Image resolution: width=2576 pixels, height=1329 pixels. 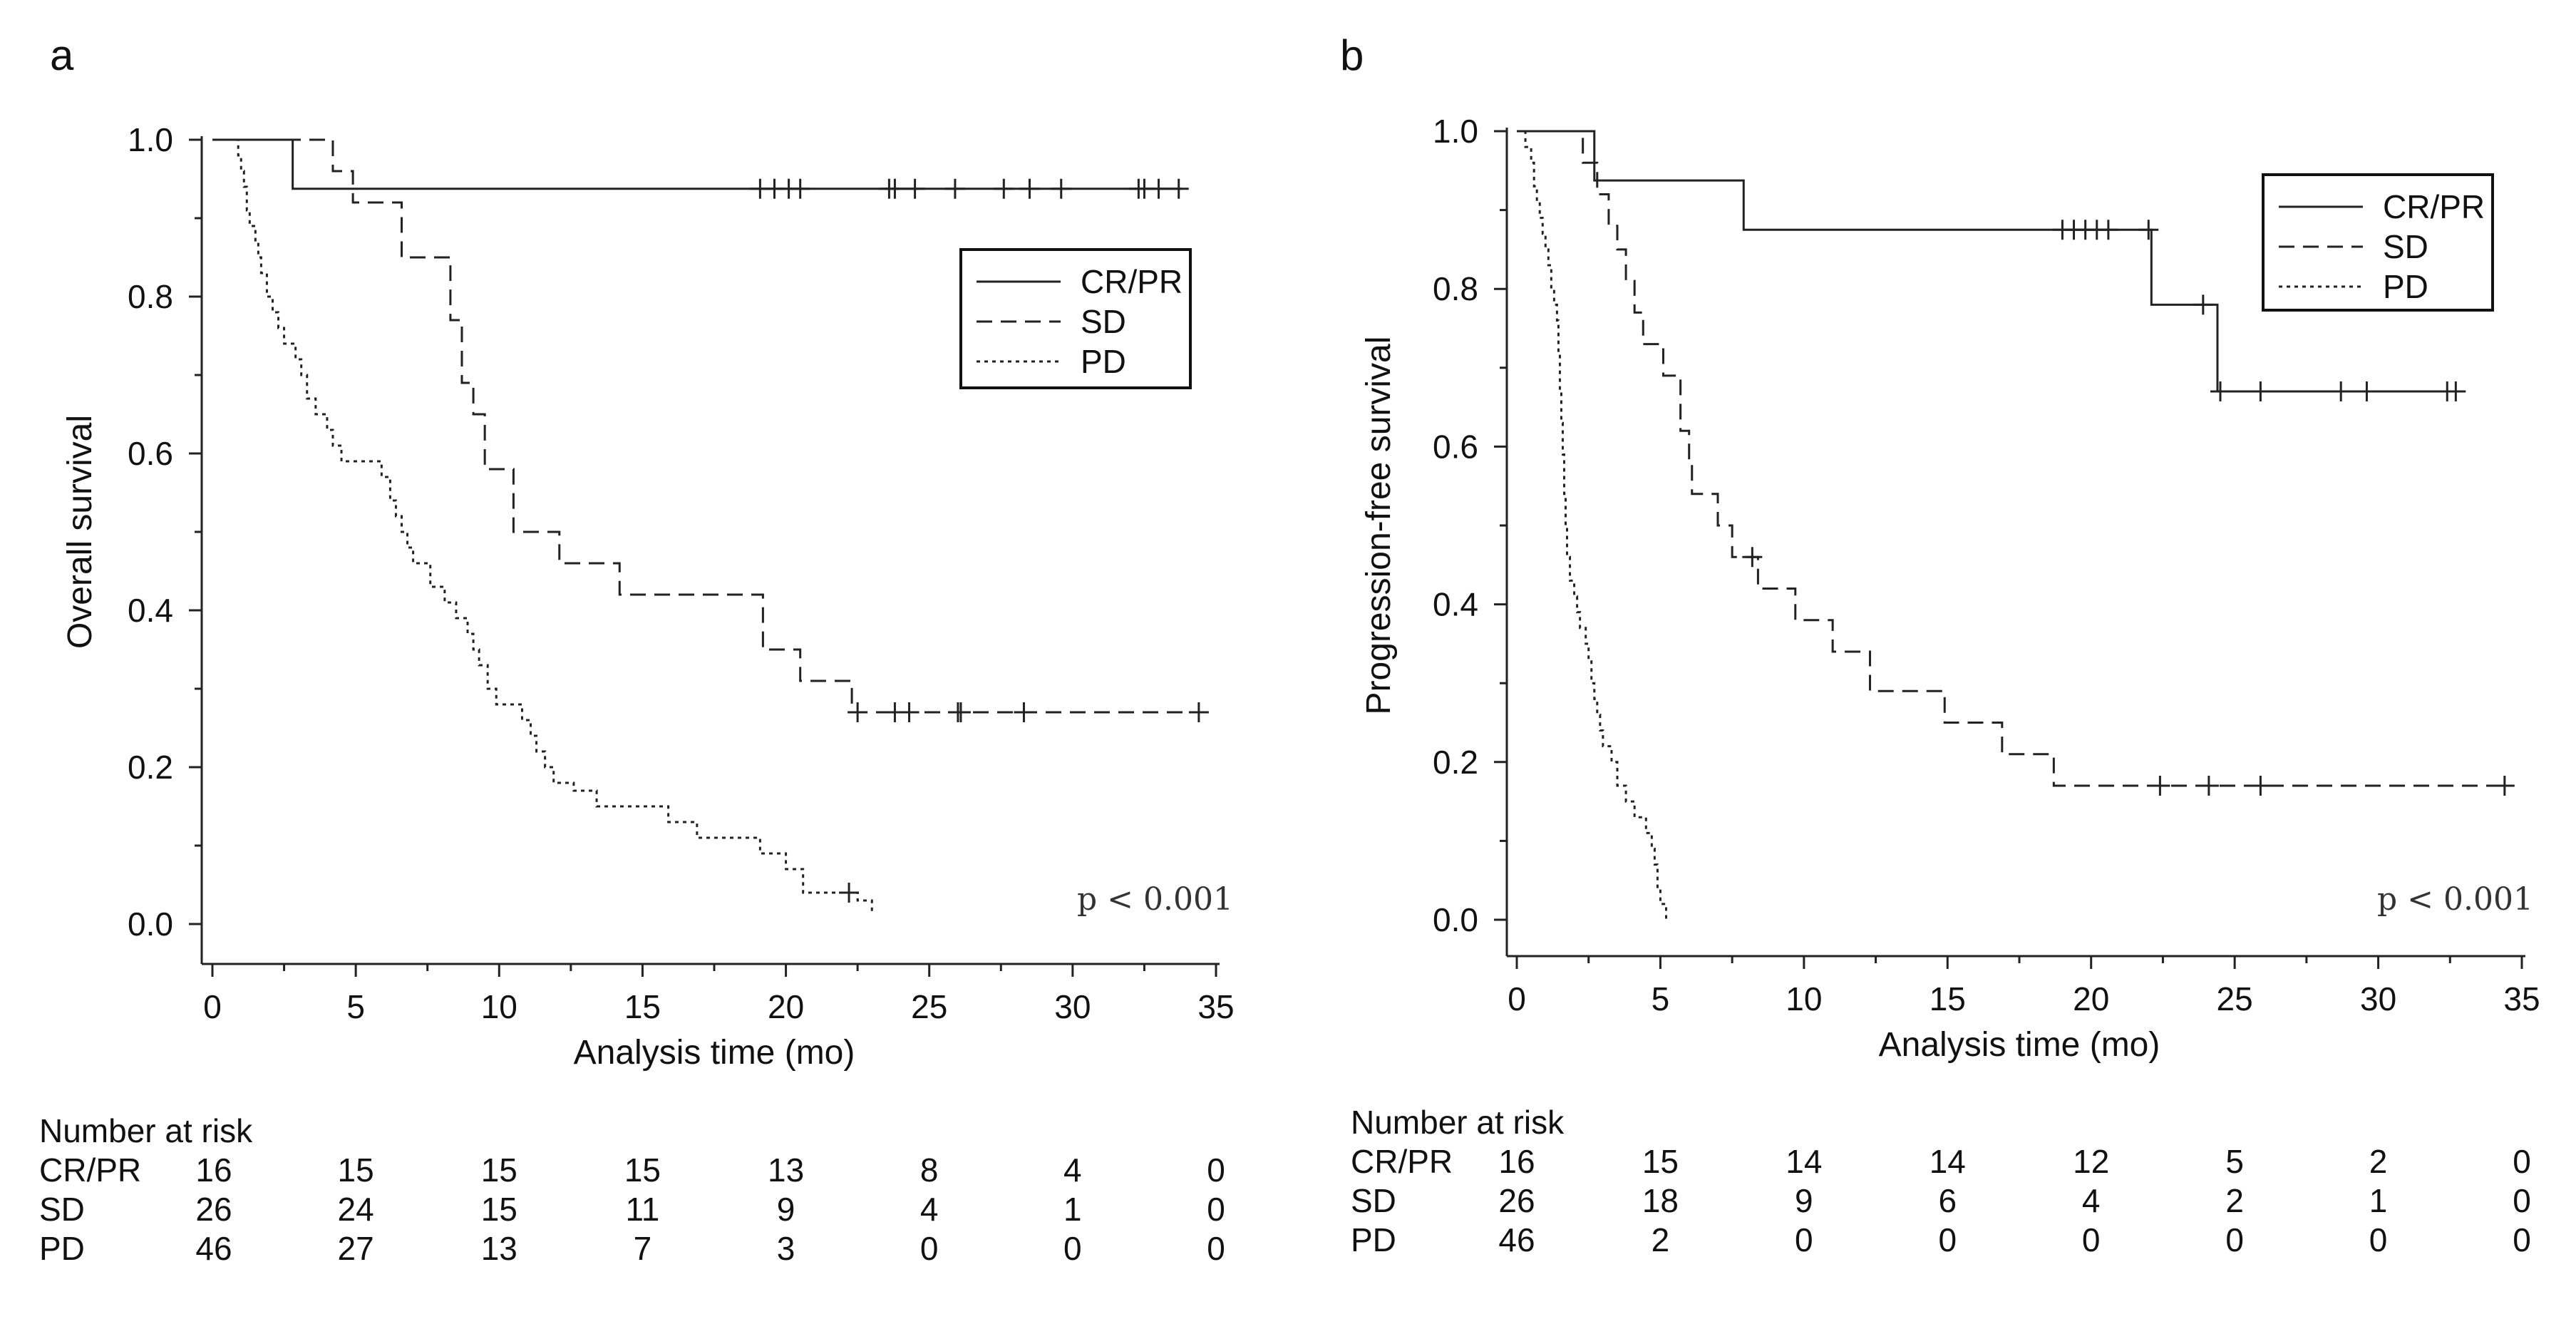 What do you see at coordinates (150, 767) in the screenshot?
I see `y-tick-label: 0.2` at bounding box center [150, 767].